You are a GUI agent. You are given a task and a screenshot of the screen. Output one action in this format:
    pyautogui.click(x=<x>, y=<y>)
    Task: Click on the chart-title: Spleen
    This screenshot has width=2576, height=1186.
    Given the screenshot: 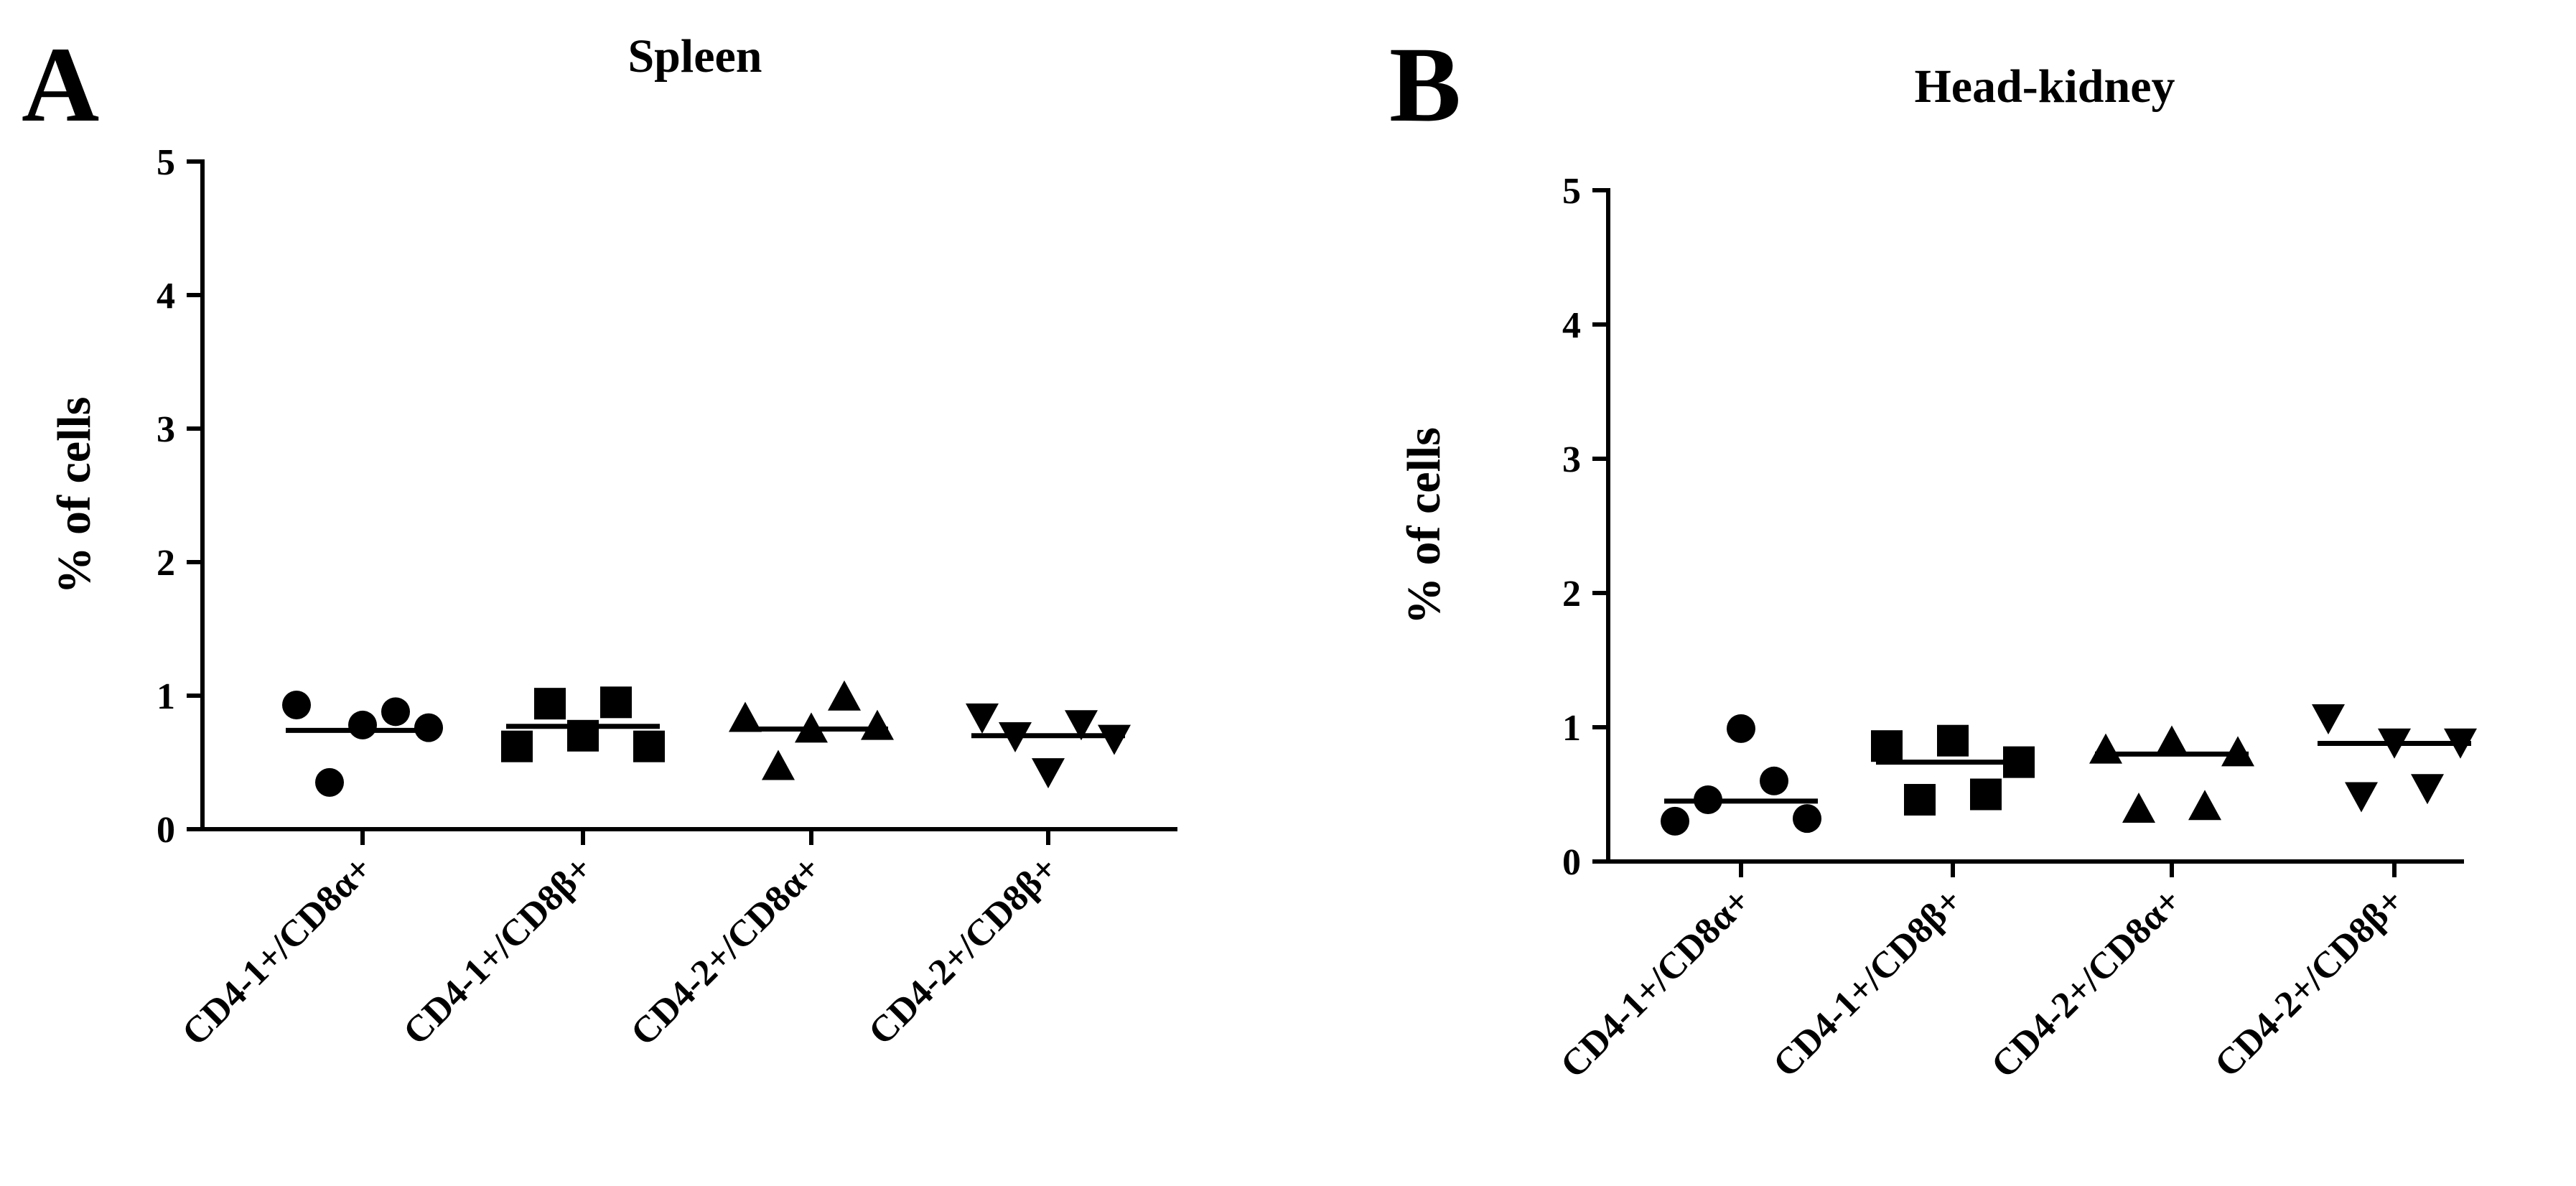 What is the action you would take?
    pyautogui.click(x=694, y=57)
    